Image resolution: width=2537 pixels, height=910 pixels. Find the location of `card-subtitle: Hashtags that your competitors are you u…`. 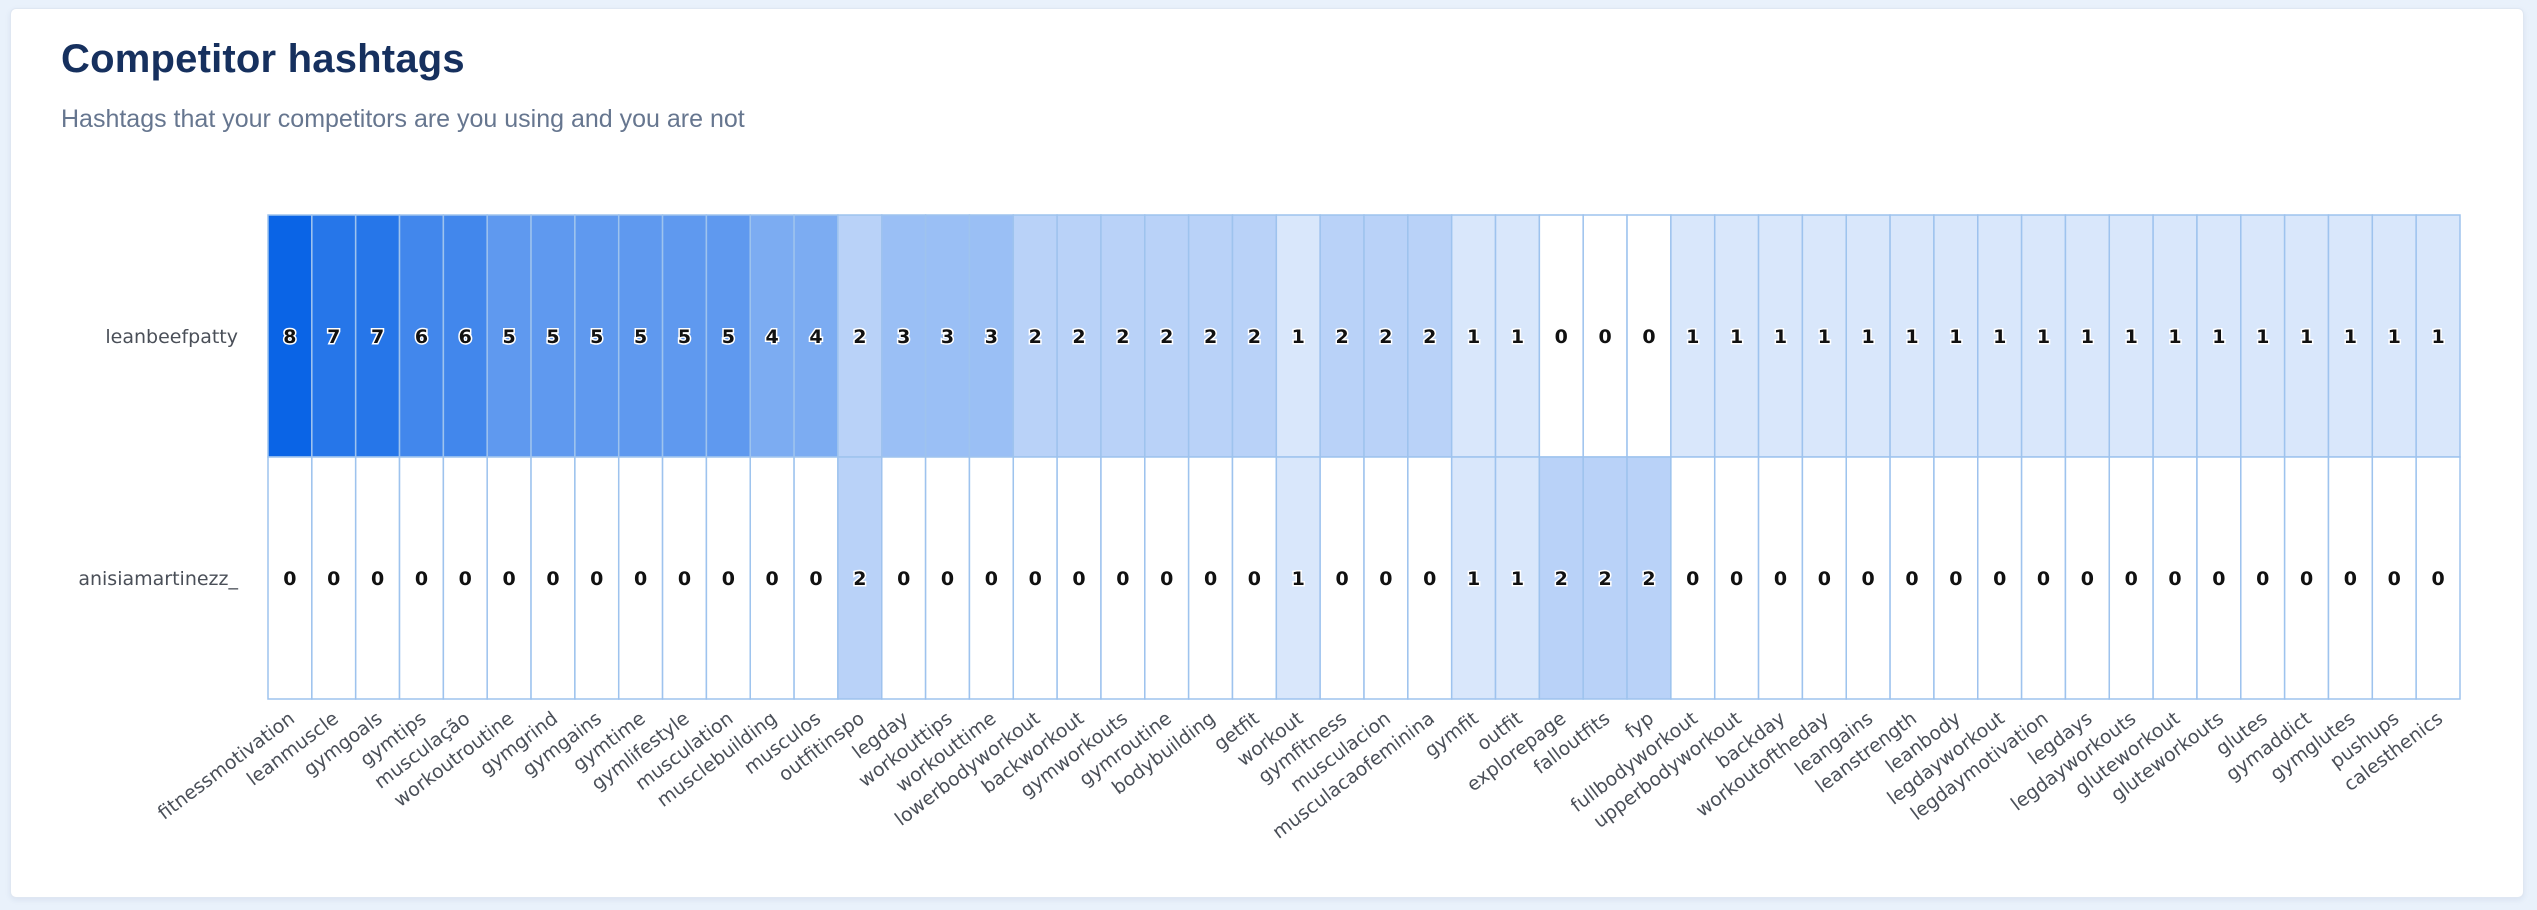

card-subtitle: Hashtags that your competitors are you u… is located at coordinates (403, 119).